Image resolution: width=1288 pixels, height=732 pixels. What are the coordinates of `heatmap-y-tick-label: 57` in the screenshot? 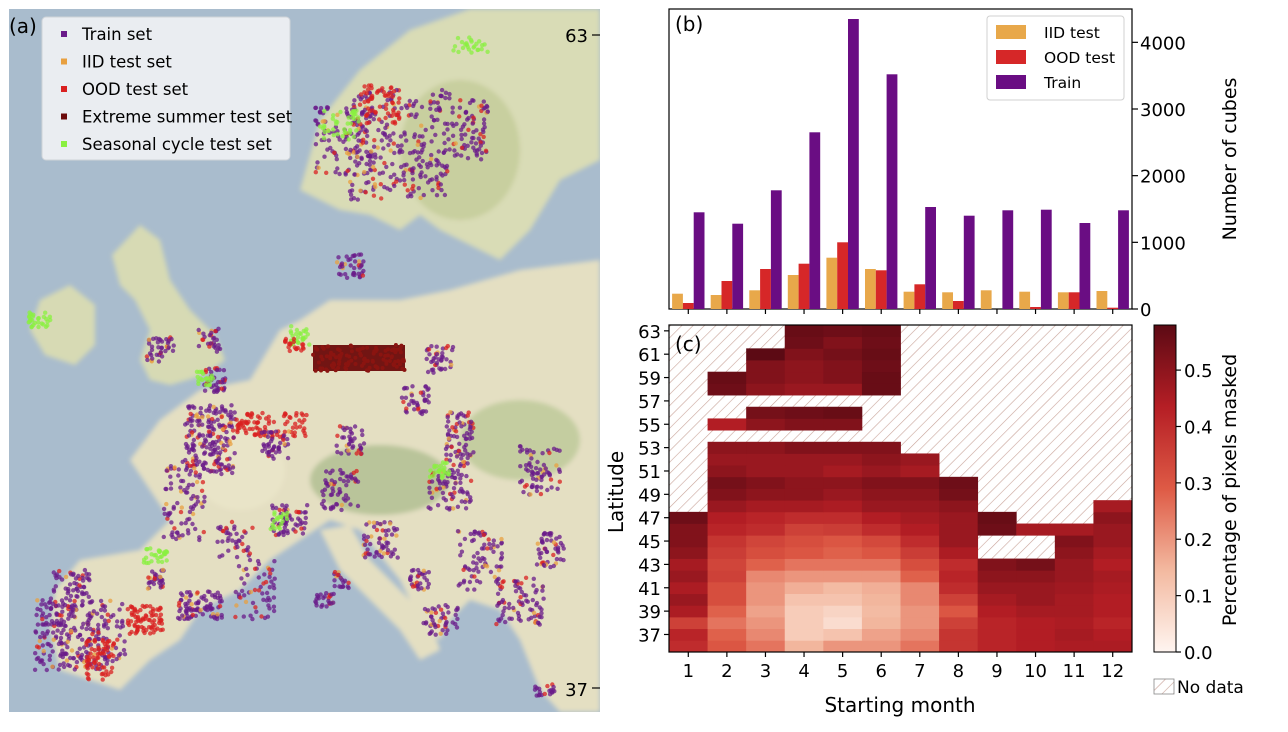 It's located at (649, 402).